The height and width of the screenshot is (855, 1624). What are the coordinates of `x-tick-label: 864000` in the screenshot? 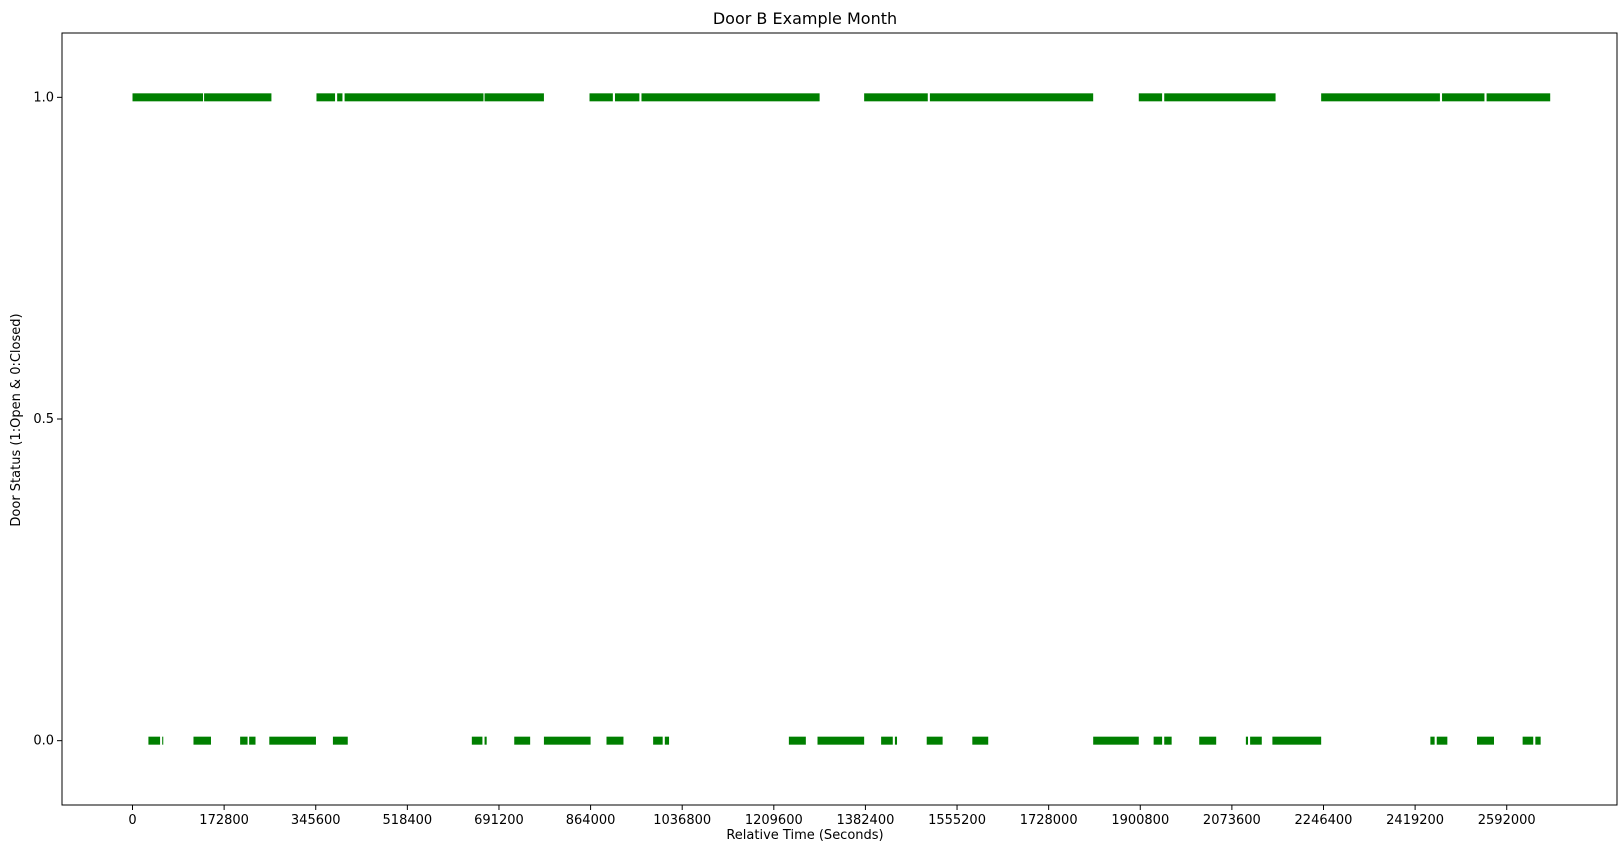 It's located at (591, 820).